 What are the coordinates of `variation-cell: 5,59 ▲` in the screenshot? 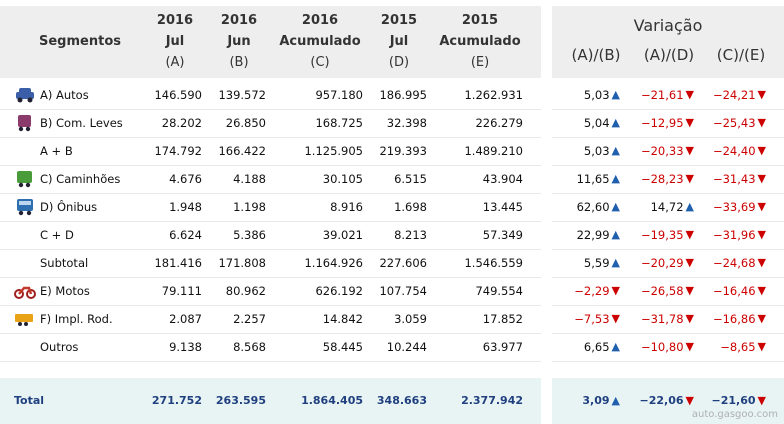 It's located at (591, 263).